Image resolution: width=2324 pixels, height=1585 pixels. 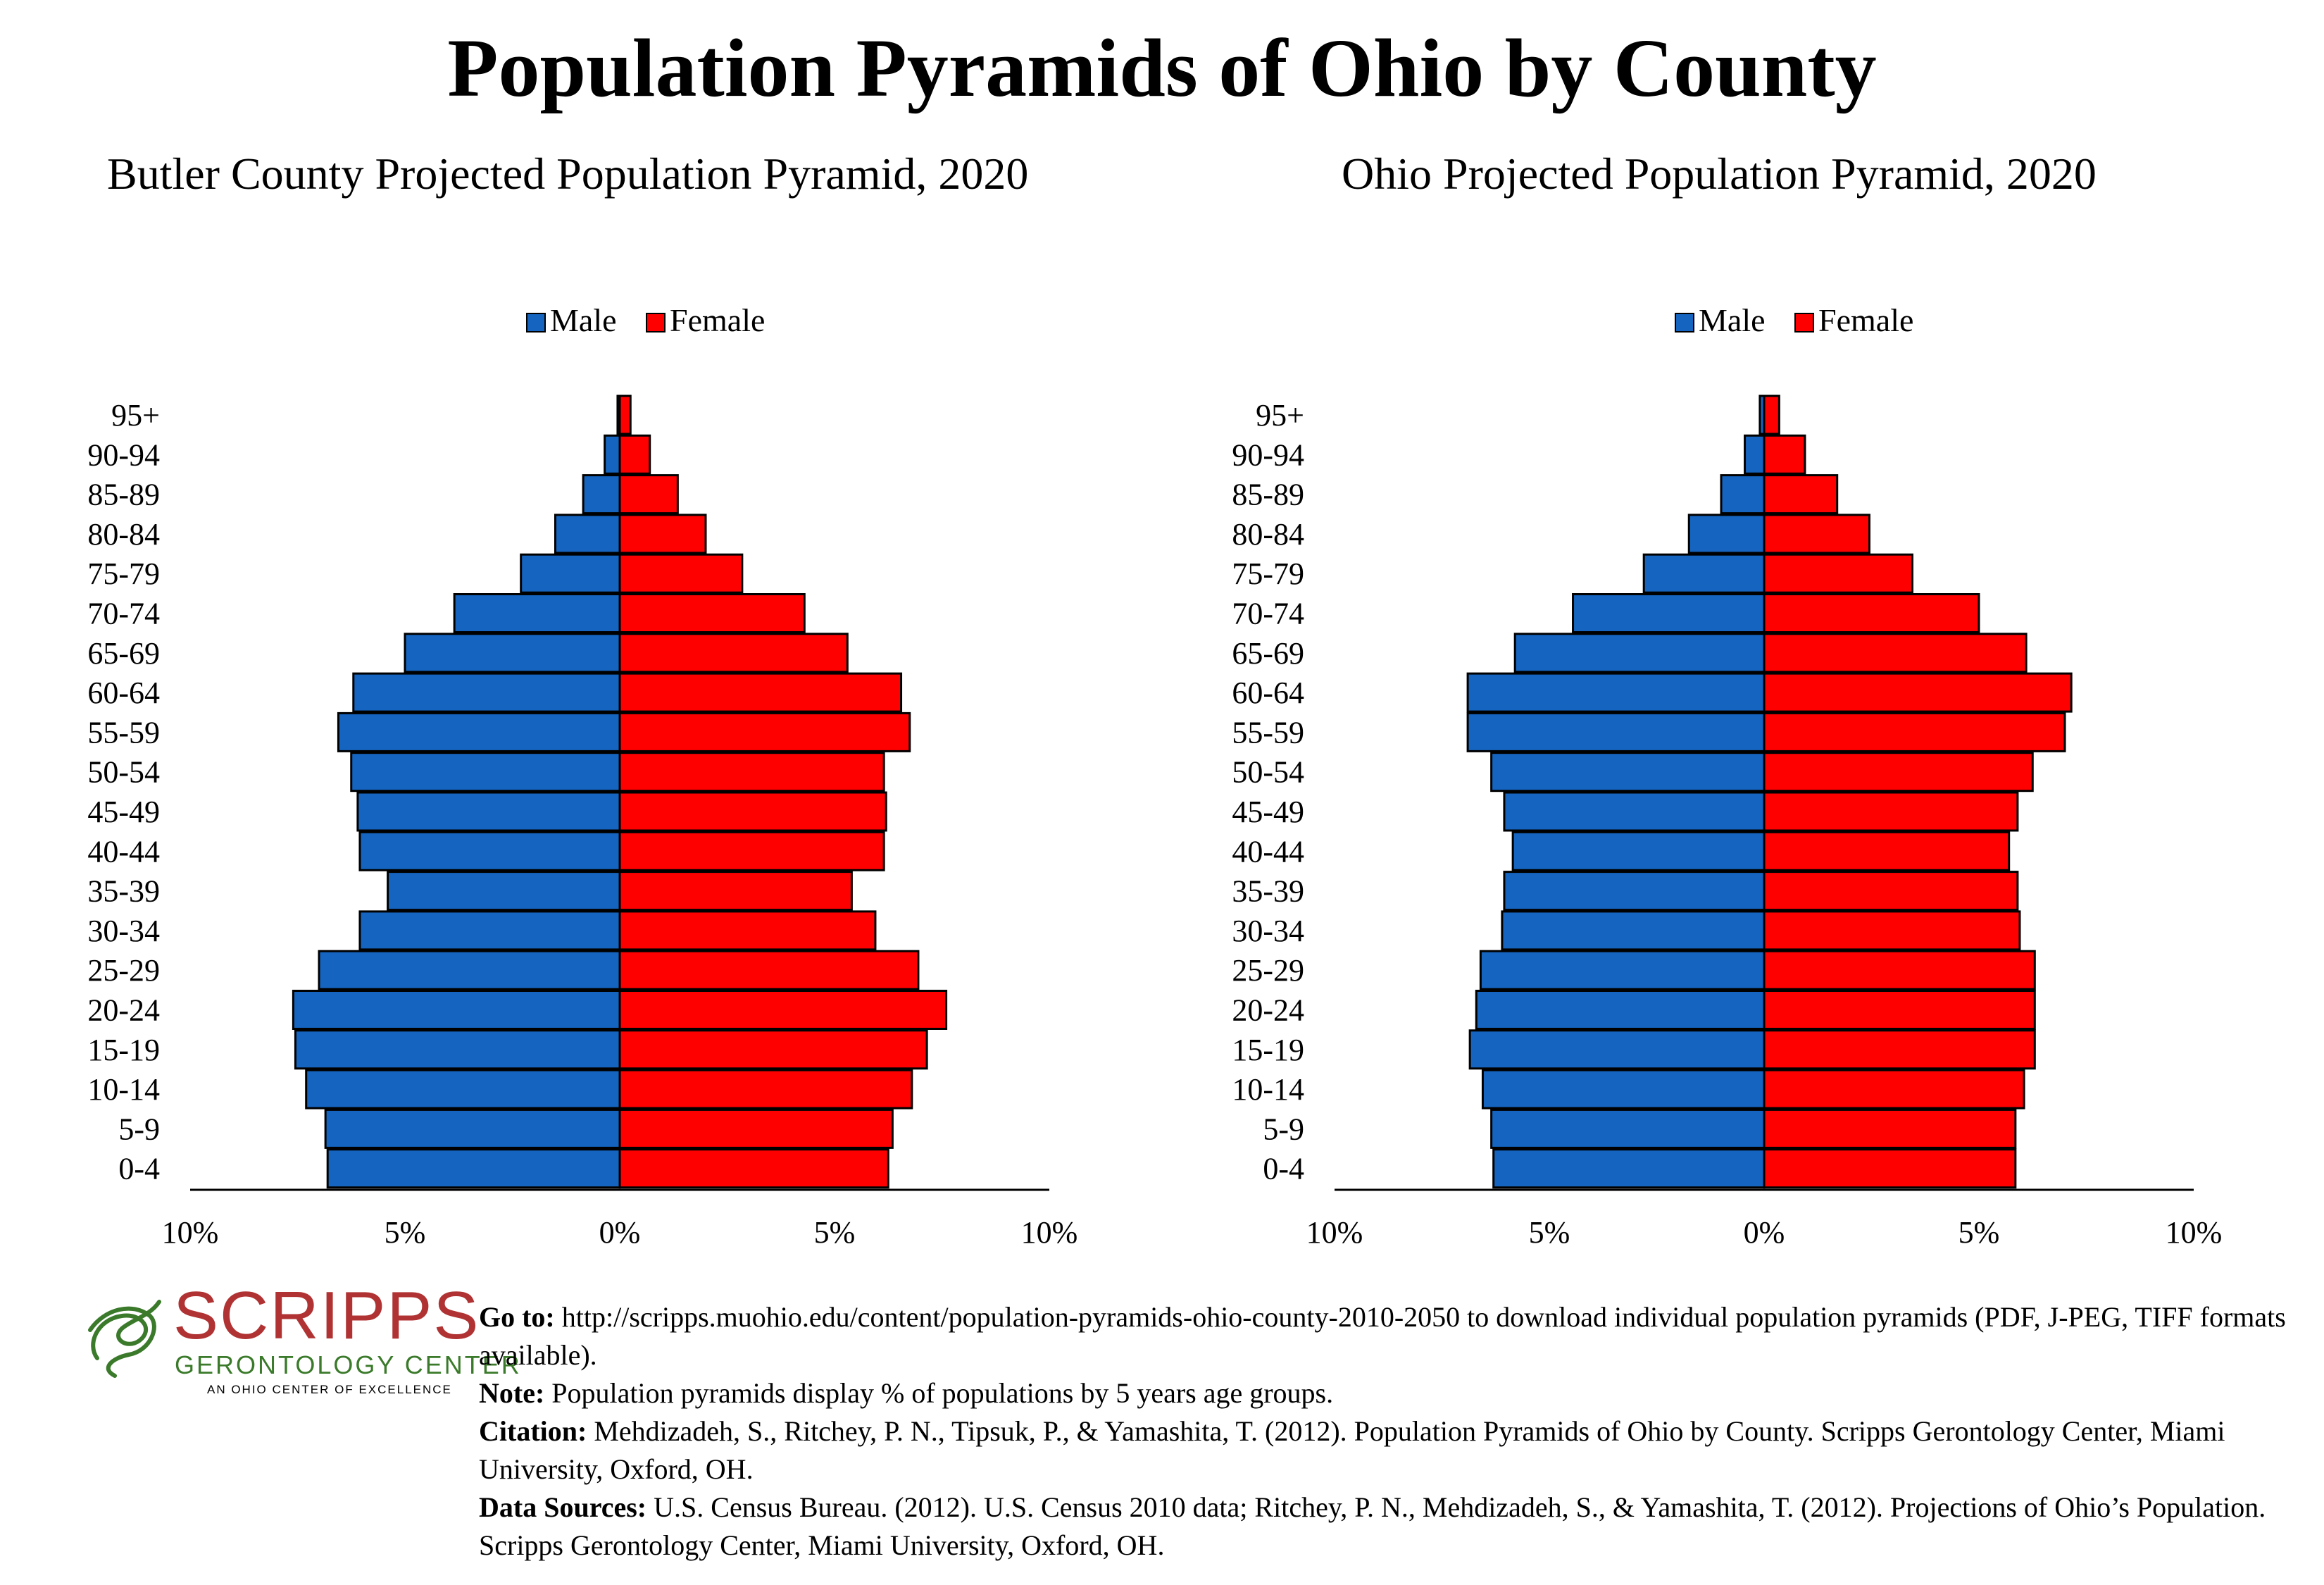 I want to click on butler-age-label: 95+, so click(x=135, y=415).